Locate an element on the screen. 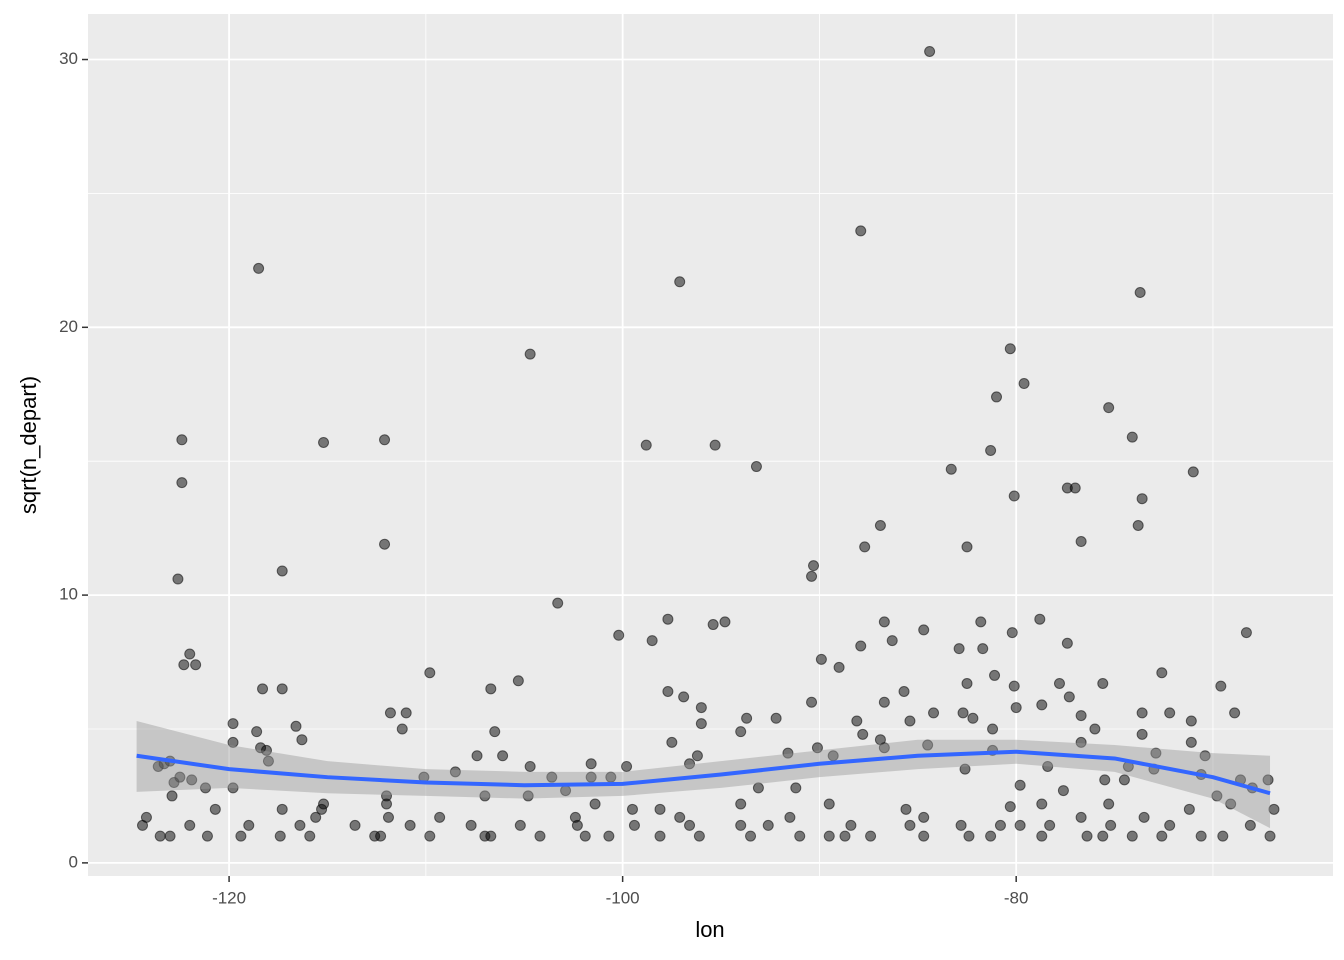 Image resolution: width=1344 pixels, height=960 pixels. x-tick-label: -100 is located at coordinates (623, 897).